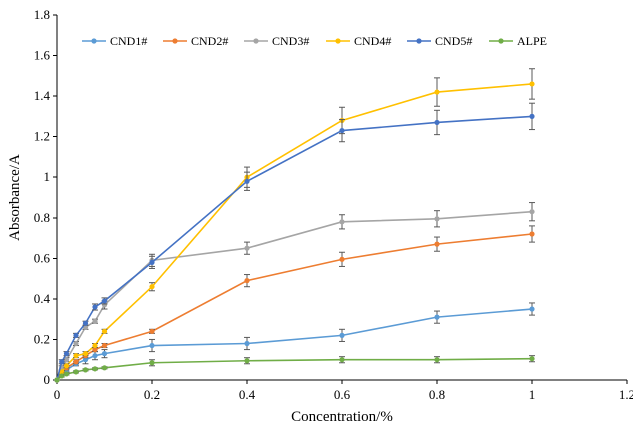 The height and width of the screenshot is (429, 633). I want to click on legend-label: CND4#, so click(372, 41).